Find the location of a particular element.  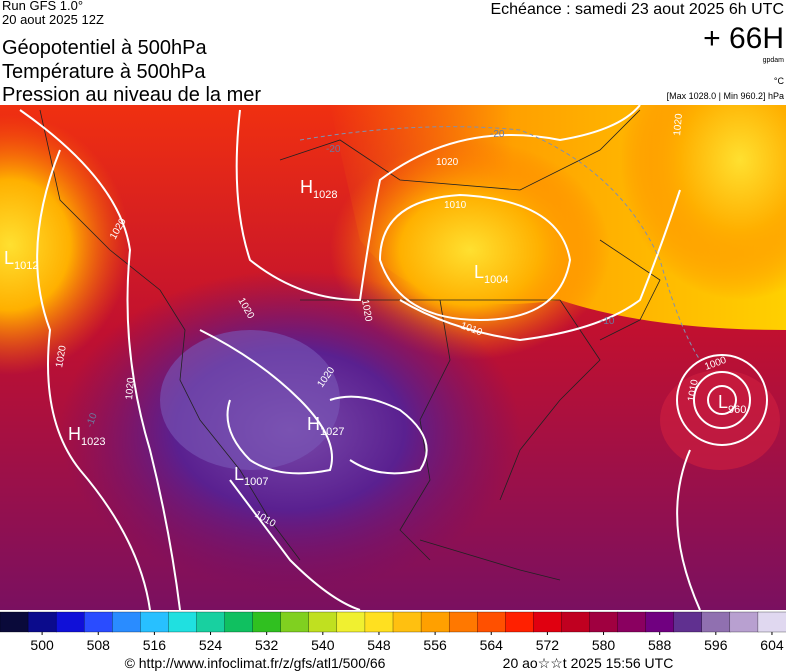

forecast-time: Echéance : samedi 23 aout 2025 6h UTC is located at coordinates (637, 9).